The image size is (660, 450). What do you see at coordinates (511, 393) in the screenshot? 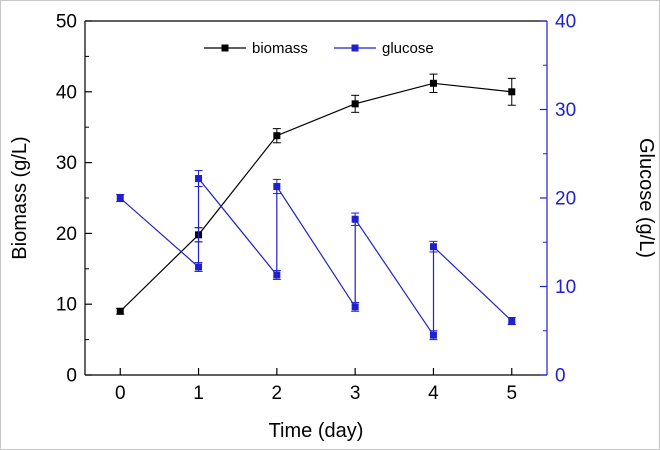
I see `x-axis-tick-label: 5` at bounding box center [511, 393].